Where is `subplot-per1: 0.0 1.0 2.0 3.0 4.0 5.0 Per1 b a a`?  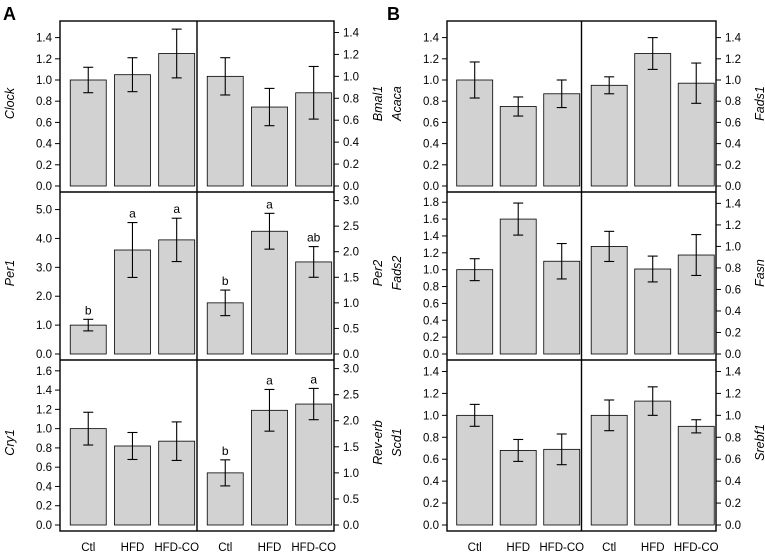
subplot-per1: 0.0 1.0 2.0 3.0 4.0 5.0 Per1 b a a is located at coordinates (99, 281).